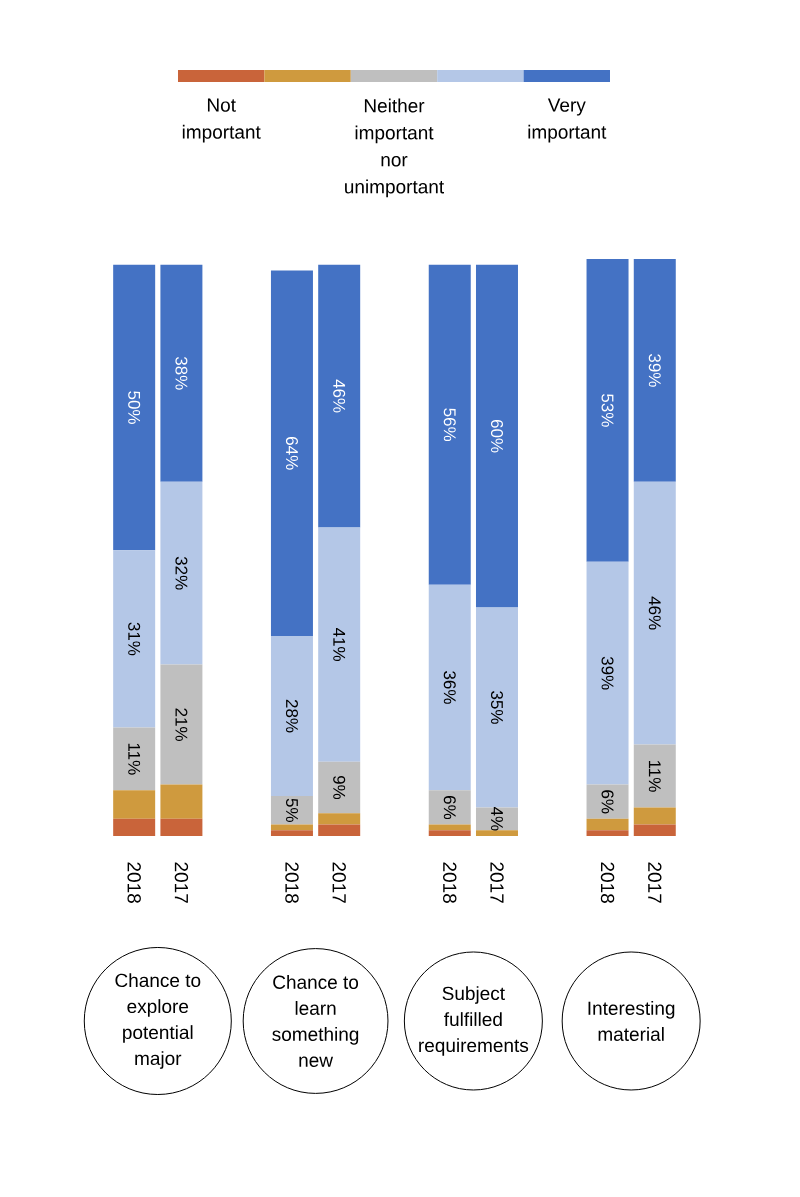  I want to click on data-label: 28%, so click(291, 716).